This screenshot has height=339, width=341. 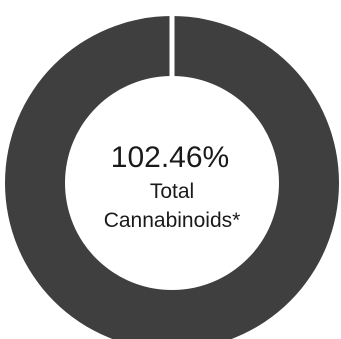 I want to click on center-label-cannabinoids: Cannabinoids*, so click(x=172, y=220).